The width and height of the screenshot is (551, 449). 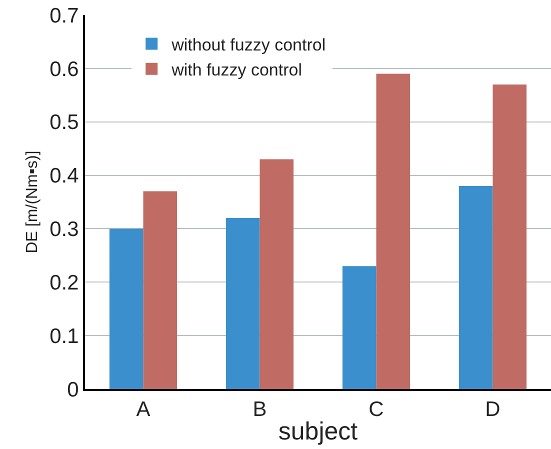 What do you see at coordinates (64, 336) in the screenshot?
I see `y-tick-label: 0.1` at bounding box center [64, 336].